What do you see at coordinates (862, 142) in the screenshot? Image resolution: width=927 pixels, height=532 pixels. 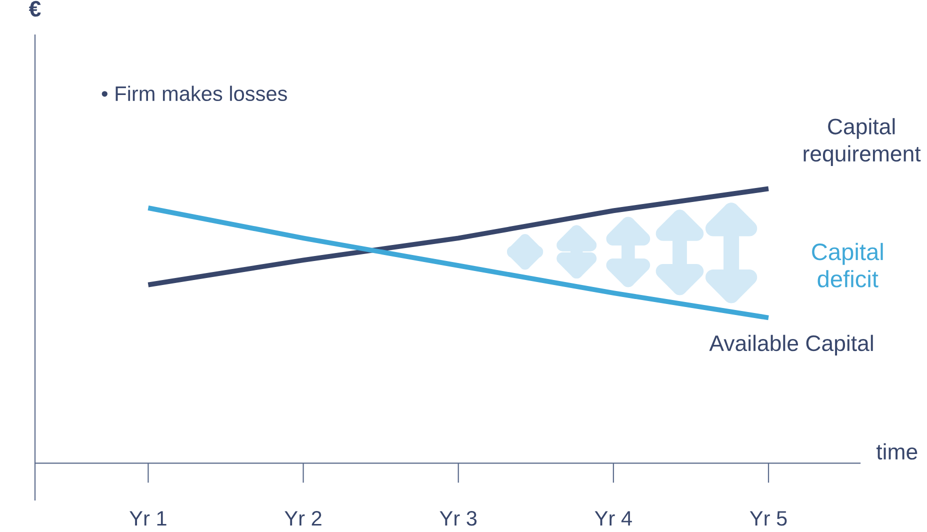 I see `series-label: Capital requirement` at bounding box center [862, 142].